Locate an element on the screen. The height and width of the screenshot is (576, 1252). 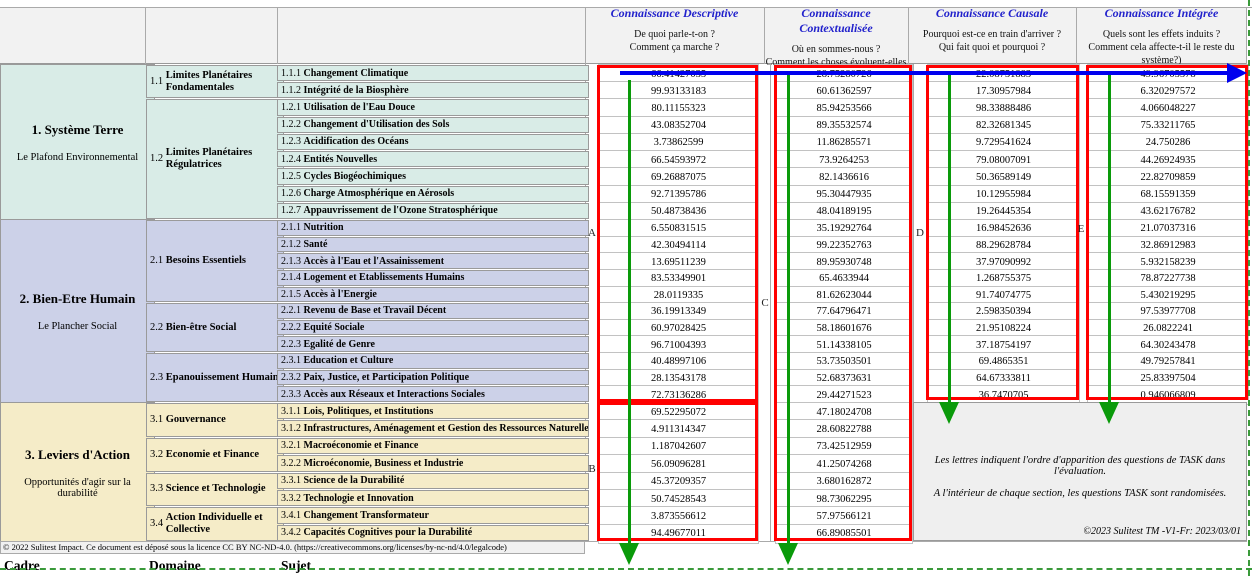
order-letter-A: A is located at coordinates (592, 233).